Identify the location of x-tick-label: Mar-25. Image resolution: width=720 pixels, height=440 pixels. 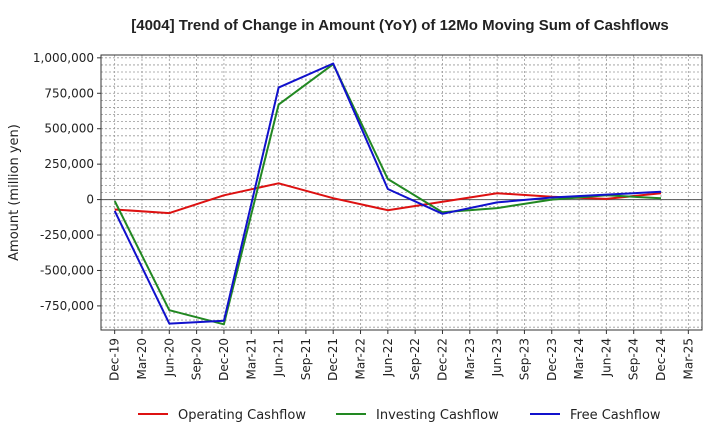
(688, 358).